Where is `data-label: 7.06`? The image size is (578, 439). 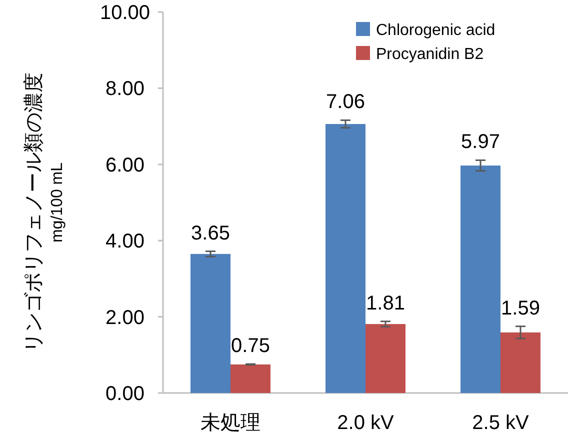
data-label: 7.06 is located at coordinates (345, 102).